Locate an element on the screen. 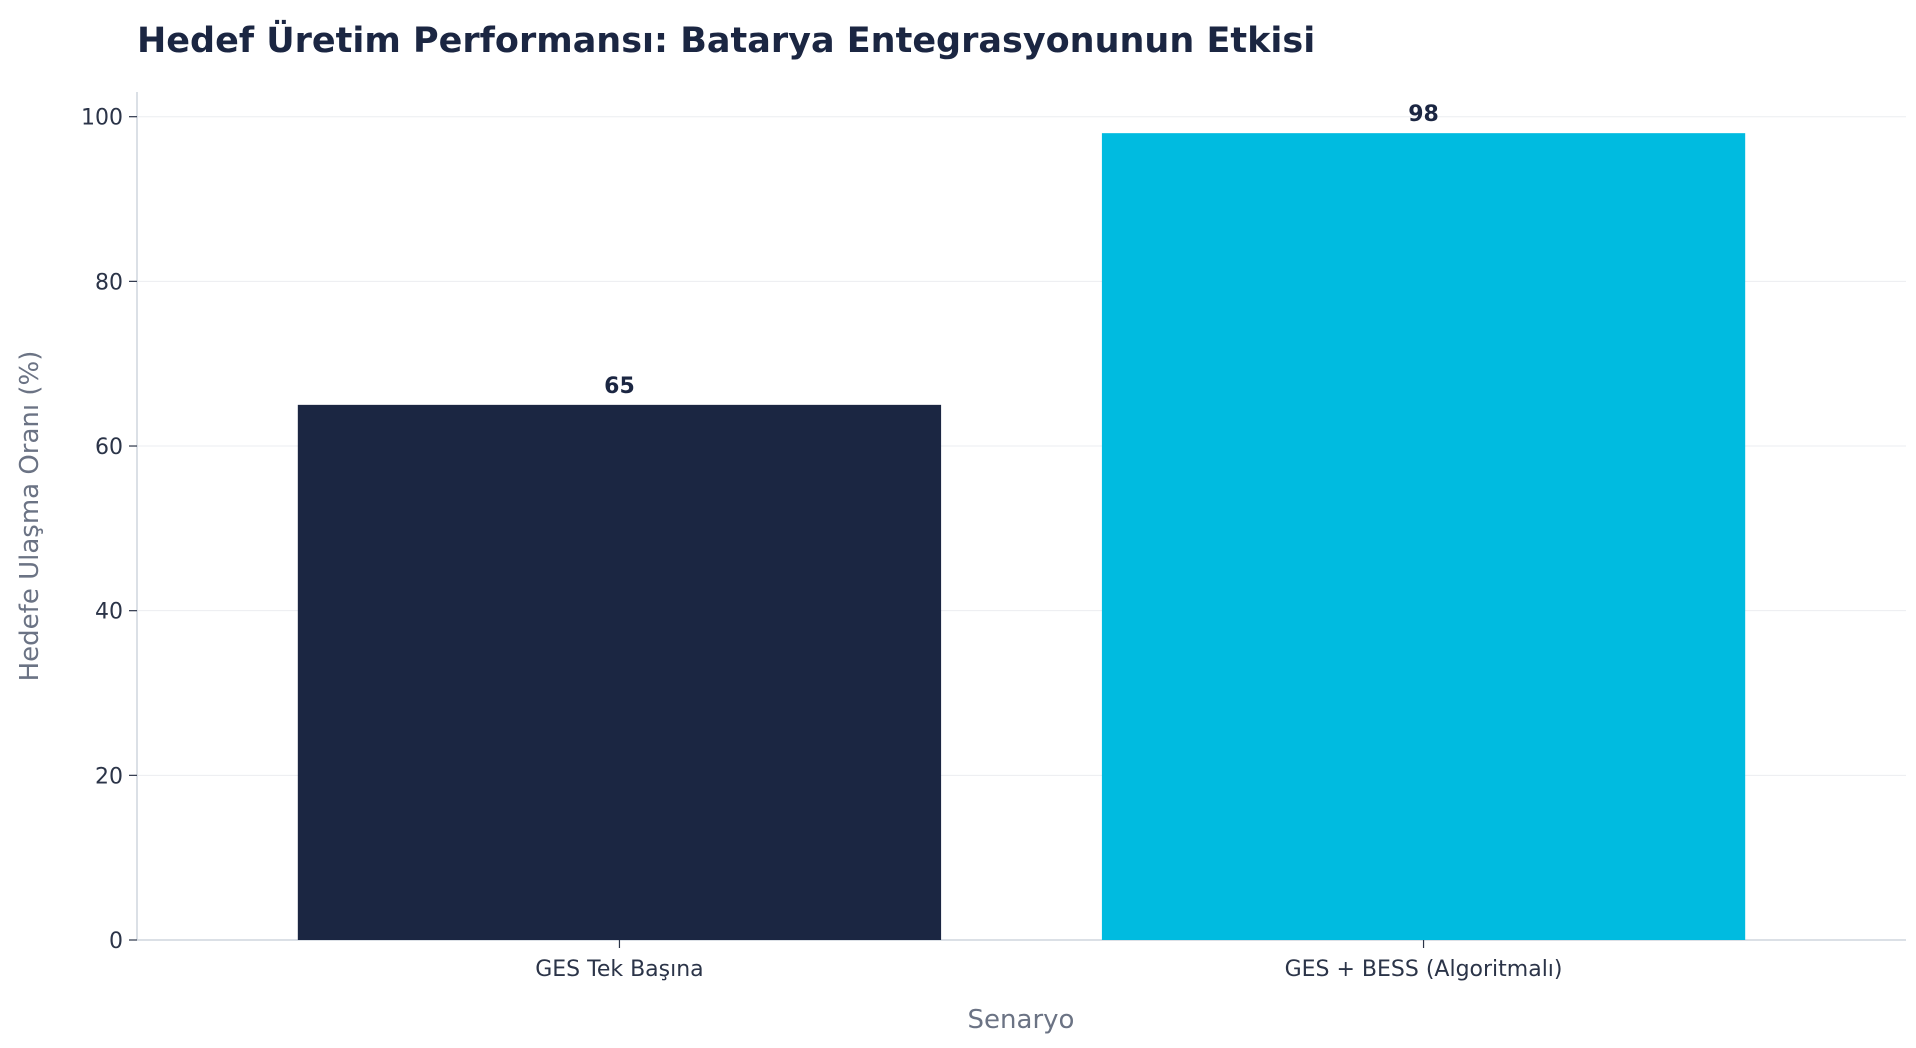 The height and width of the screenshot is (1048, 1916). x-tick-label: GES + BESS (Algoritmalı) is located at coordinates (1424, 969).